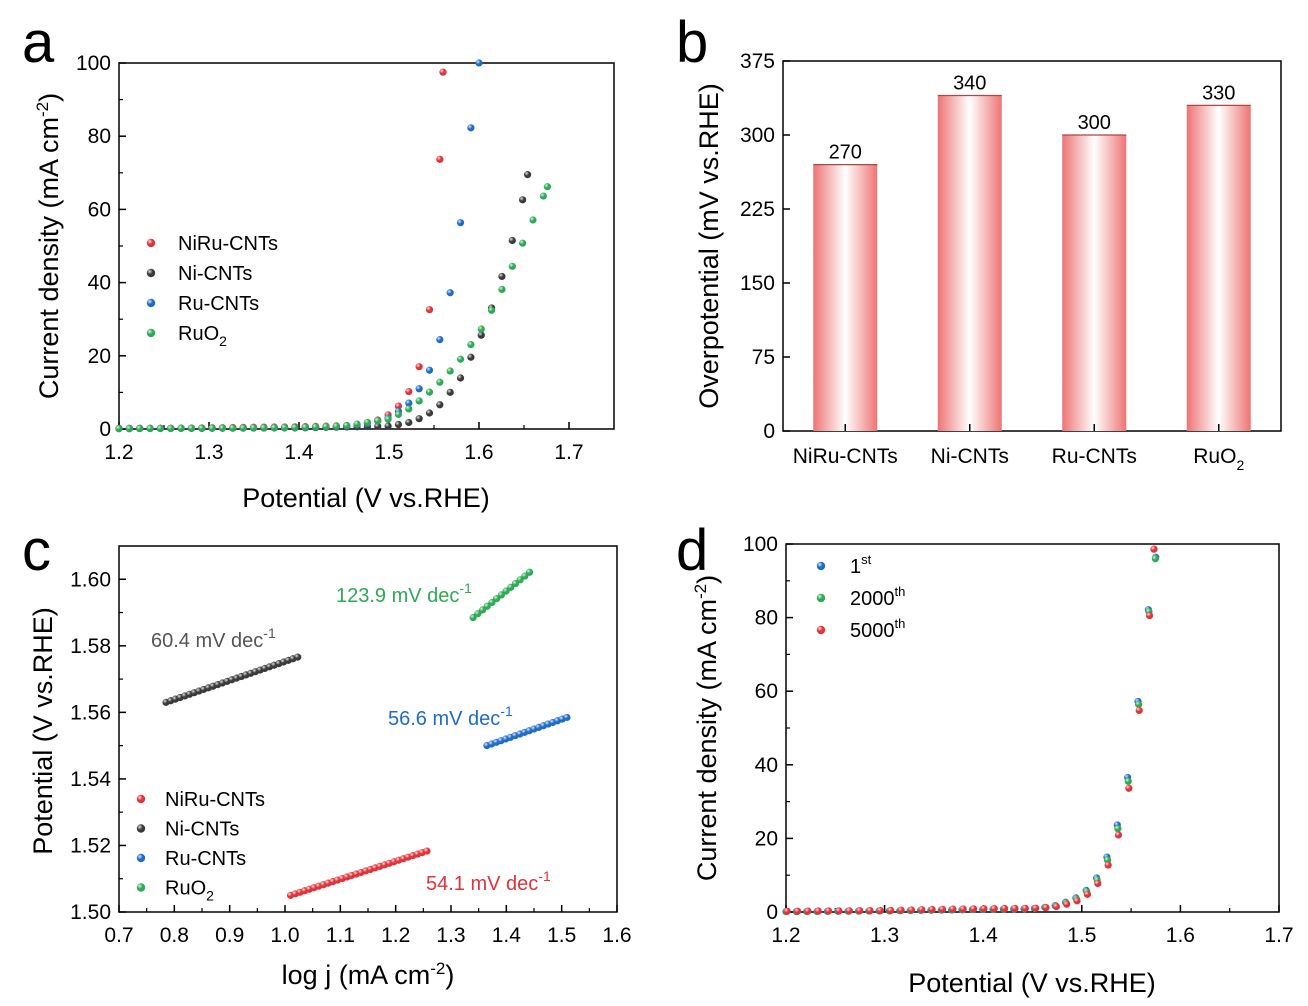  I want to click on panel-b-ticks: 0 75 150 225 300 375, so click(765, 246).